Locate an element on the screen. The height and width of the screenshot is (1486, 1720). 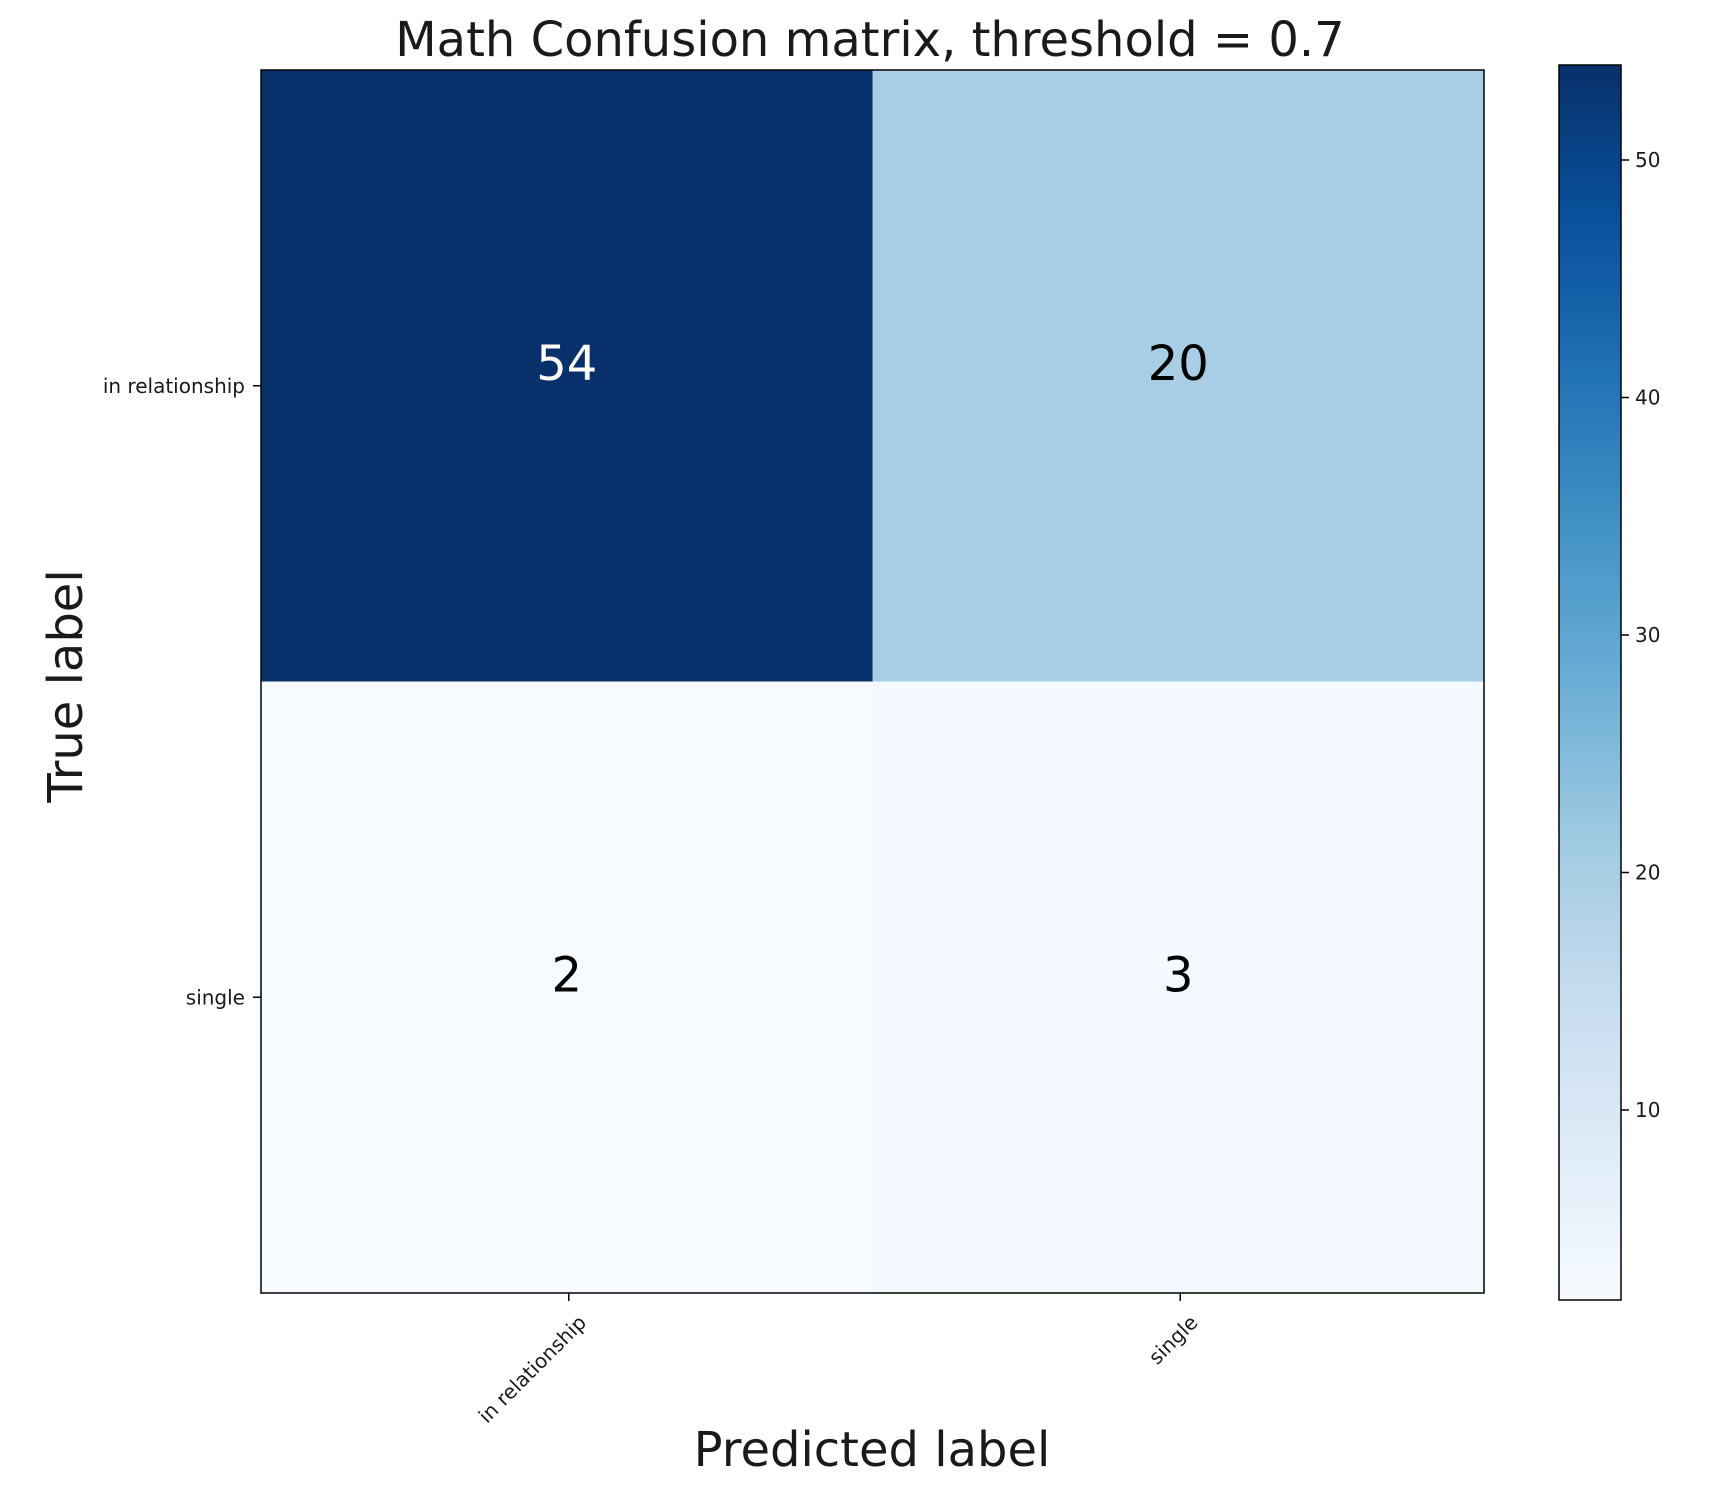
colorbar-tick-label: 10 is located at coordinates (1647, 1110).